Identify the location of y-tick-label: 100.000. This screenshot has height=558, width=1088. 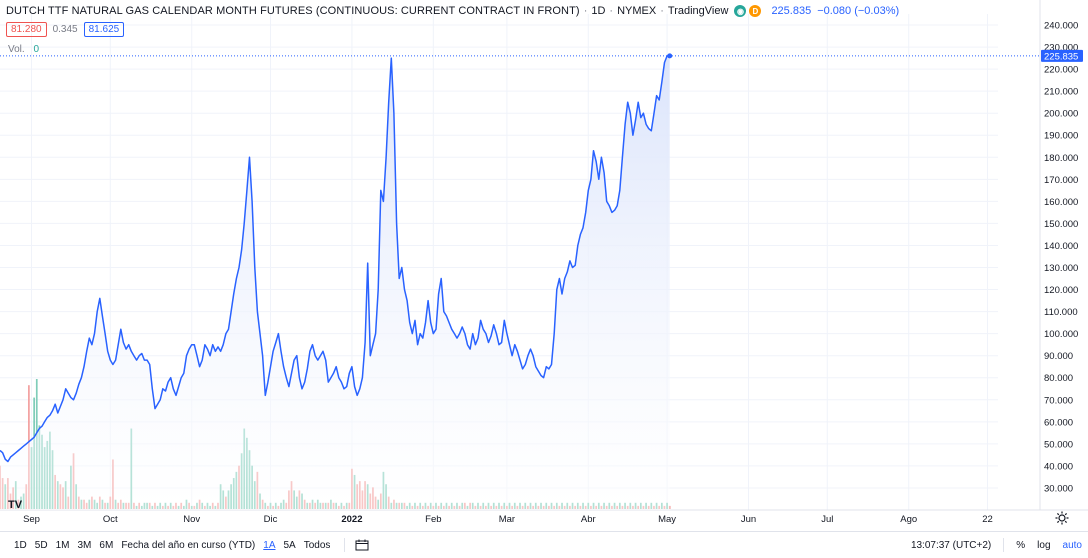
(1061, 334).